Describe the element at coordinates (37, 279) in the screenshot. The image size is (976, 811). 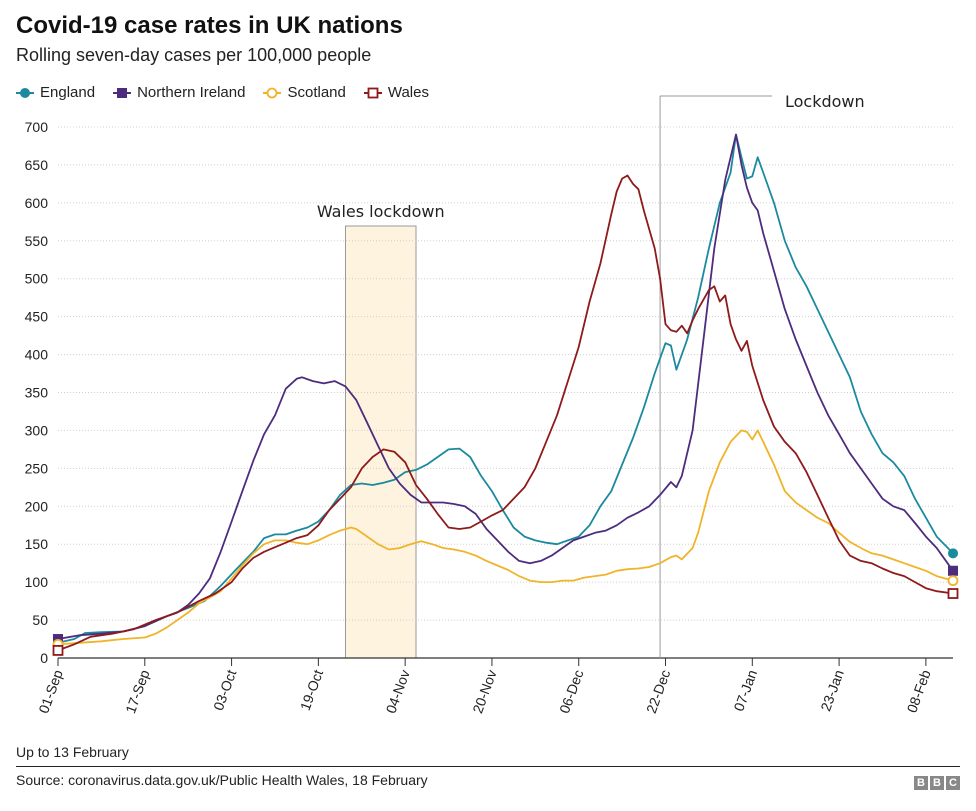
I see `y-tick-label: 500` at that location.